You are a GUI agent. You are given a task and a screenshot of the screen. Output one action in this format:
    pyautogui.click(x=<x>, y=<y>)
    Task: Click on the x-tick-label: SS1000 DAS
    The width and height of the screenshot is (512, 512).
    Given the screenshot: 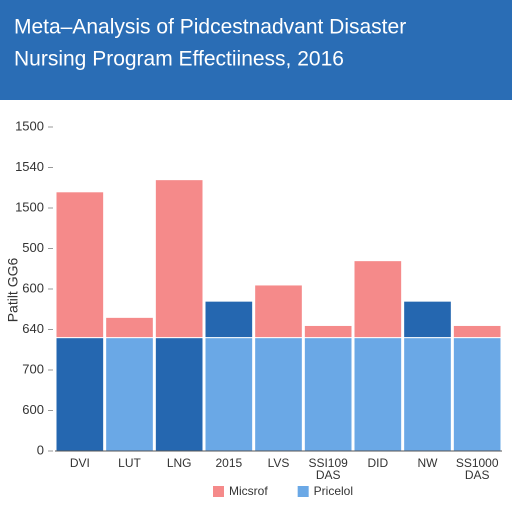 What is the action you would take?
    pyautogui.click(x=477, y=469)
    